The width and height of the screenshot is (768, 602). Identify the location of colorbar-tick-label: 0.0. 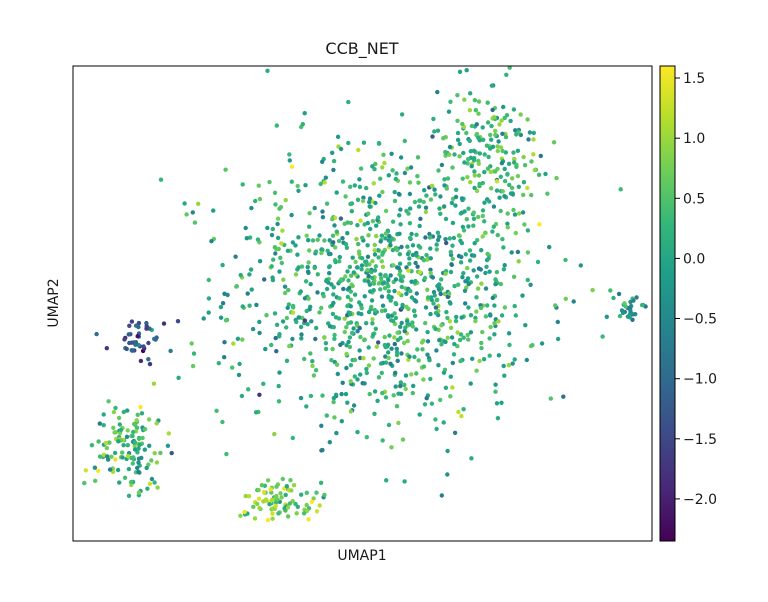
(694, 259).